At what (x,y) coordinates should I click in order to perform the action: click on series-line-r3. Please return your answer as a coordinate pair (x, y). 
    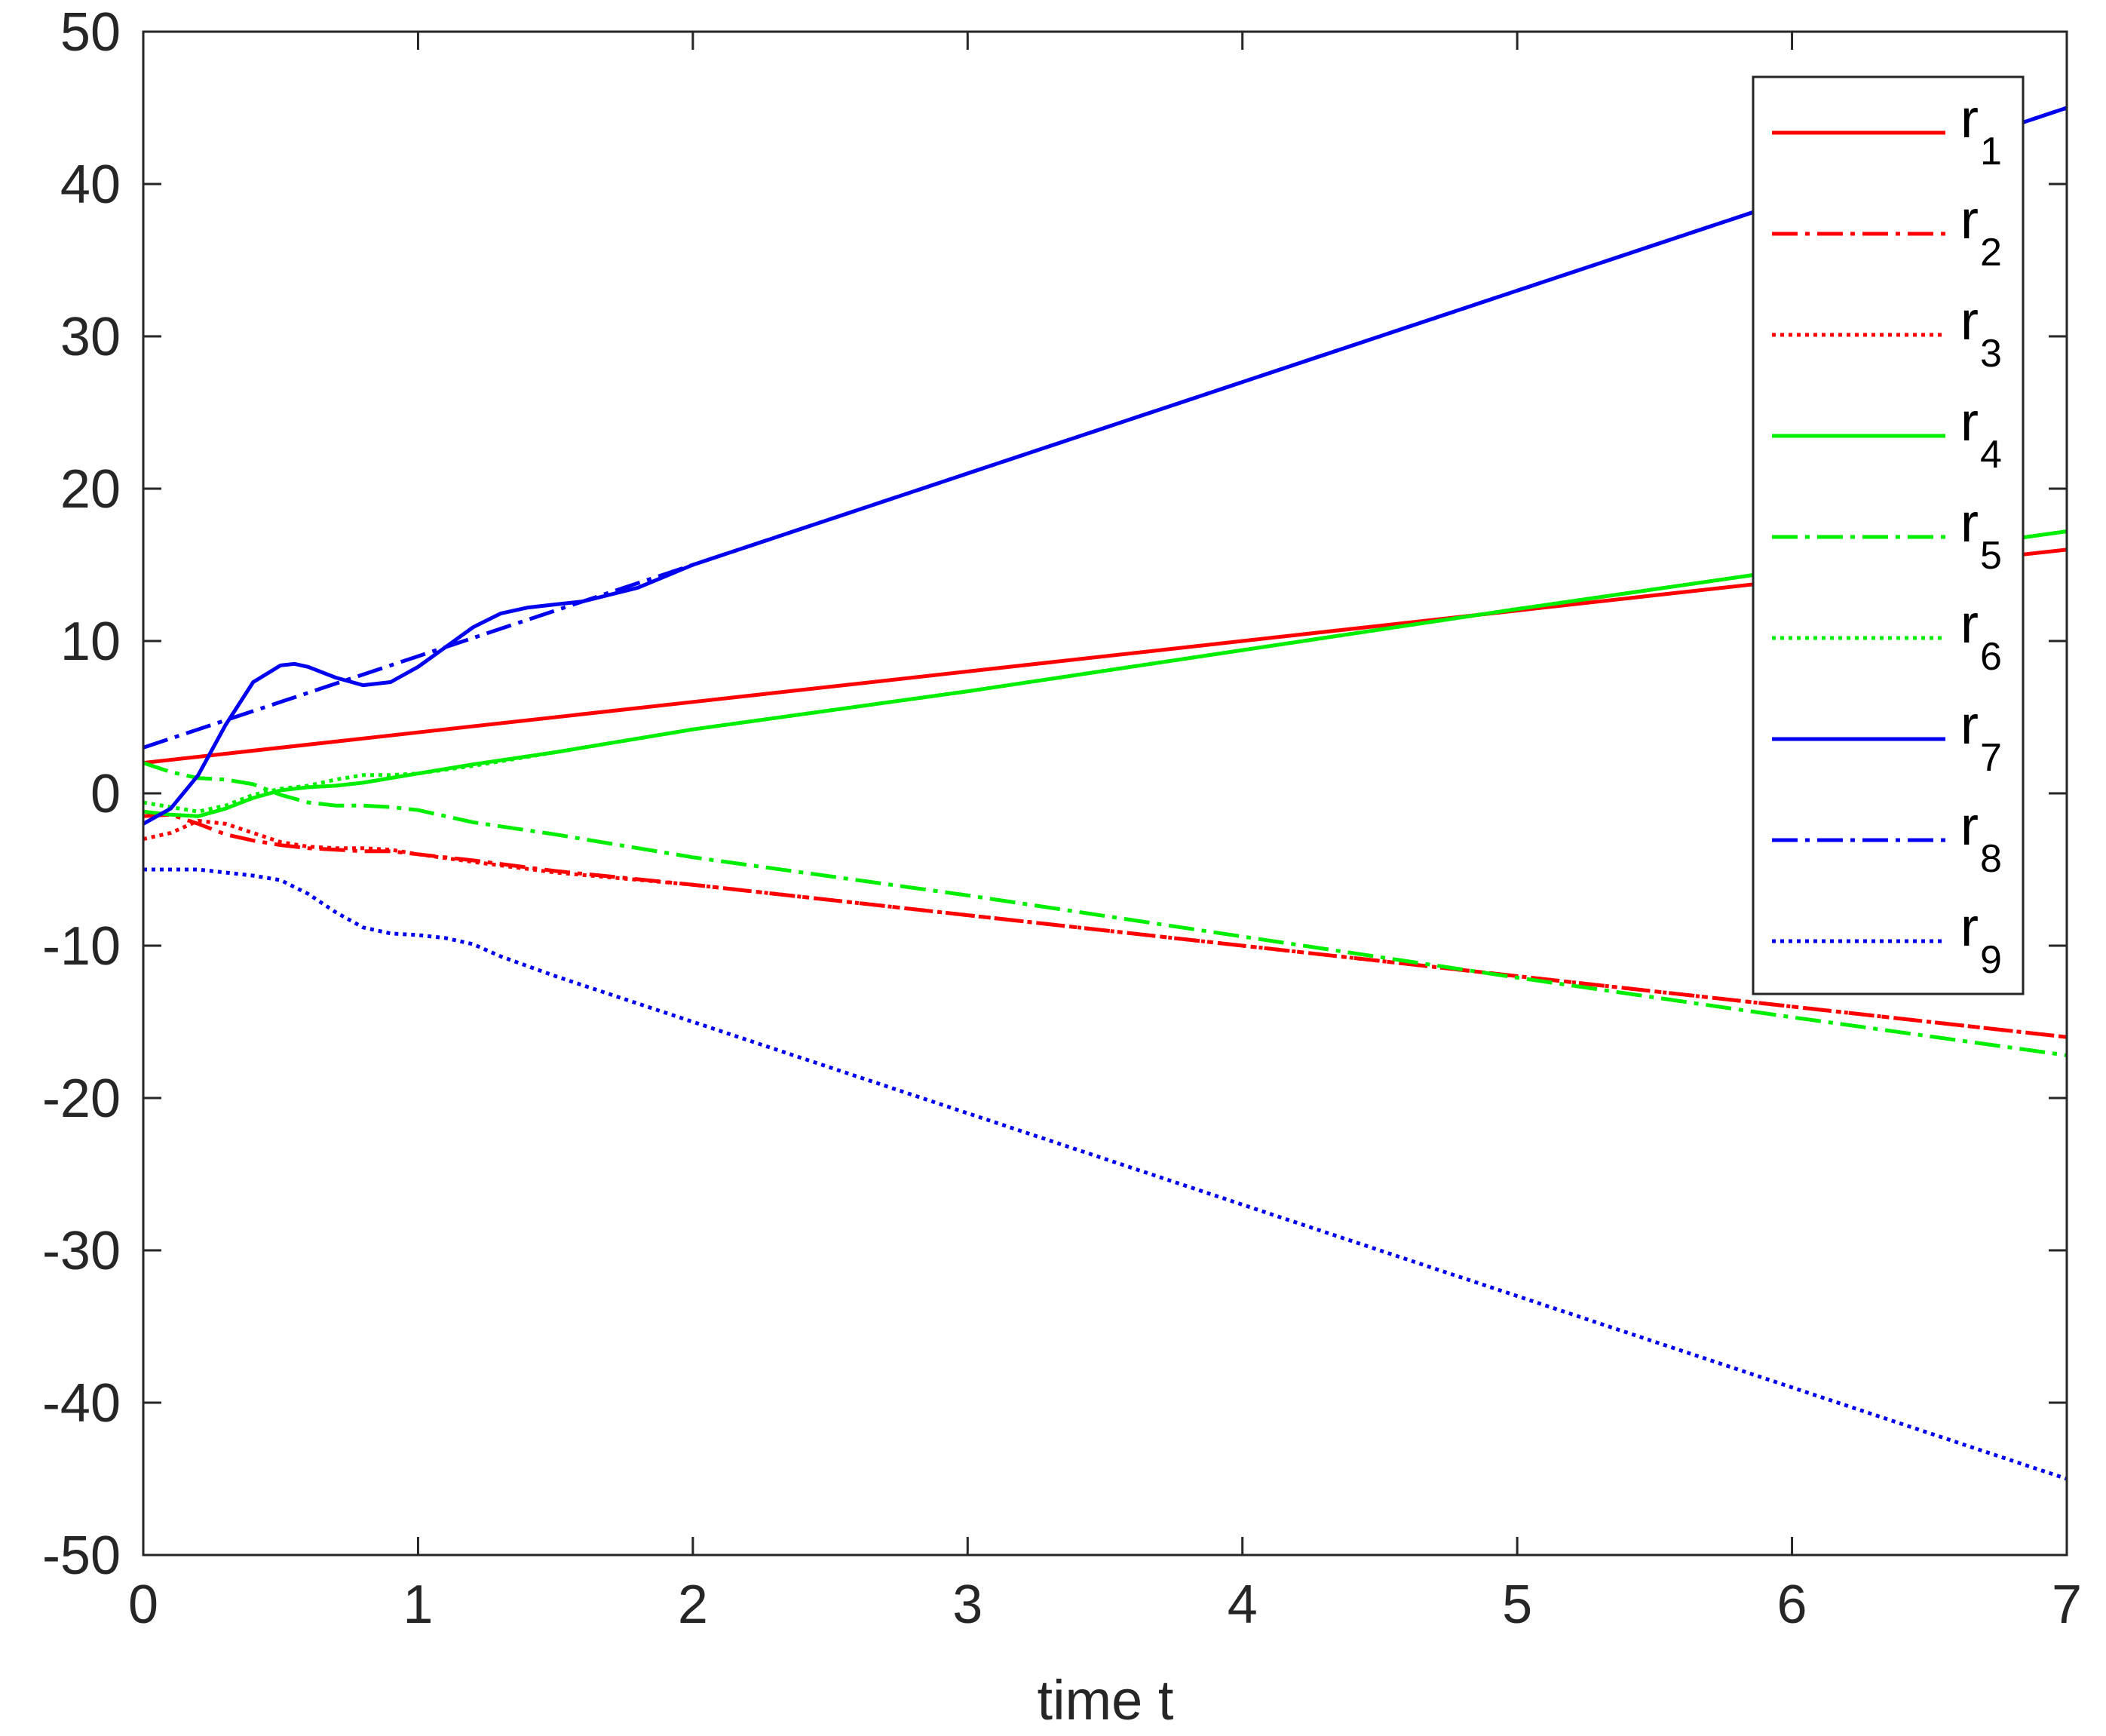
    Looking at the image, I should click on (1105, 929).